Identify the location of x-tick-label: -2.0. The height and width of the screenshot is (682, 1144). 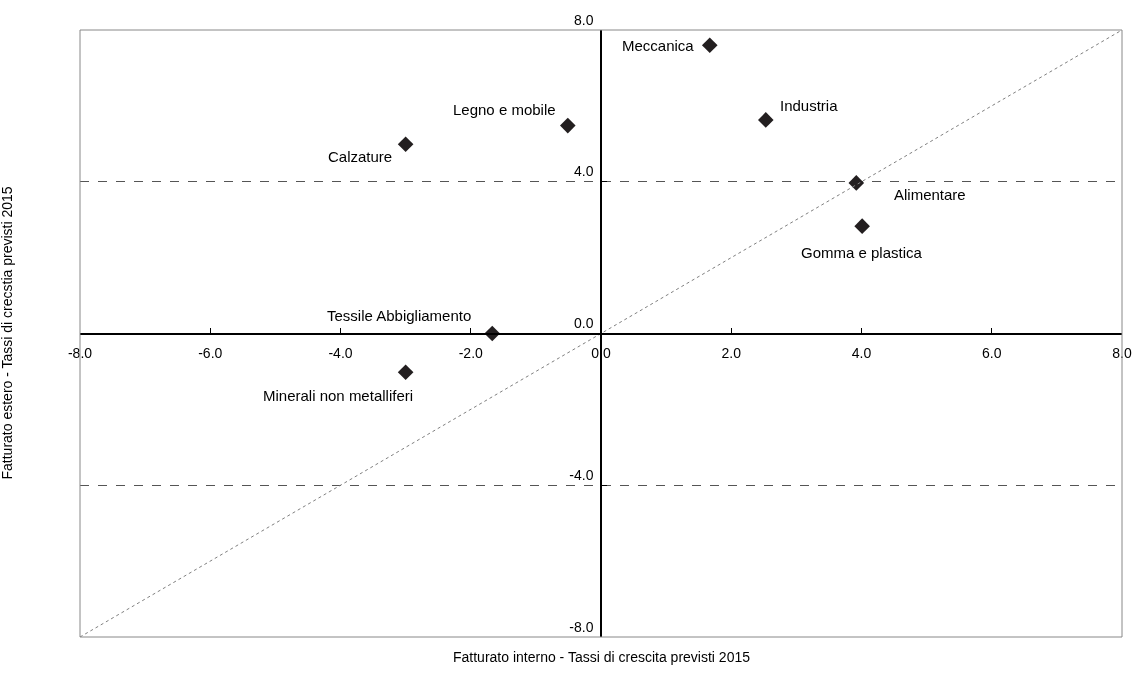
(471, 353).